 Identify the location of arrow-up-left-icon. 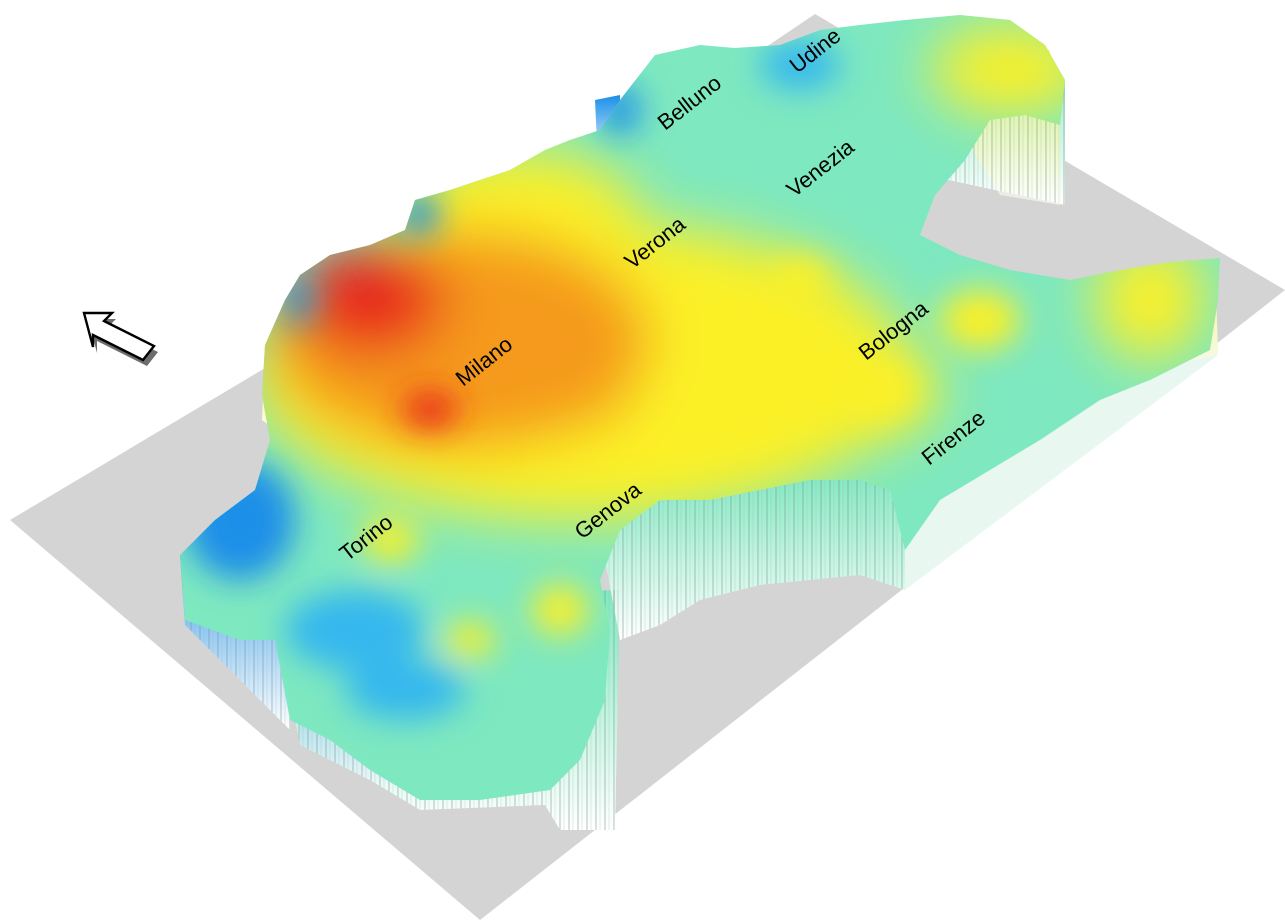
(120, 338).